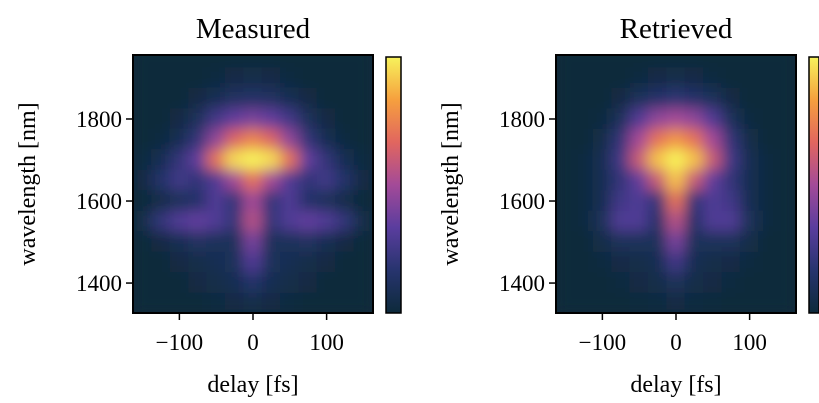 The image size is (819, 403). What do you see at coordinates (676, 29) in the screenshot?
I see `chart-title: Retrieved` at bounding box center [676, 29].